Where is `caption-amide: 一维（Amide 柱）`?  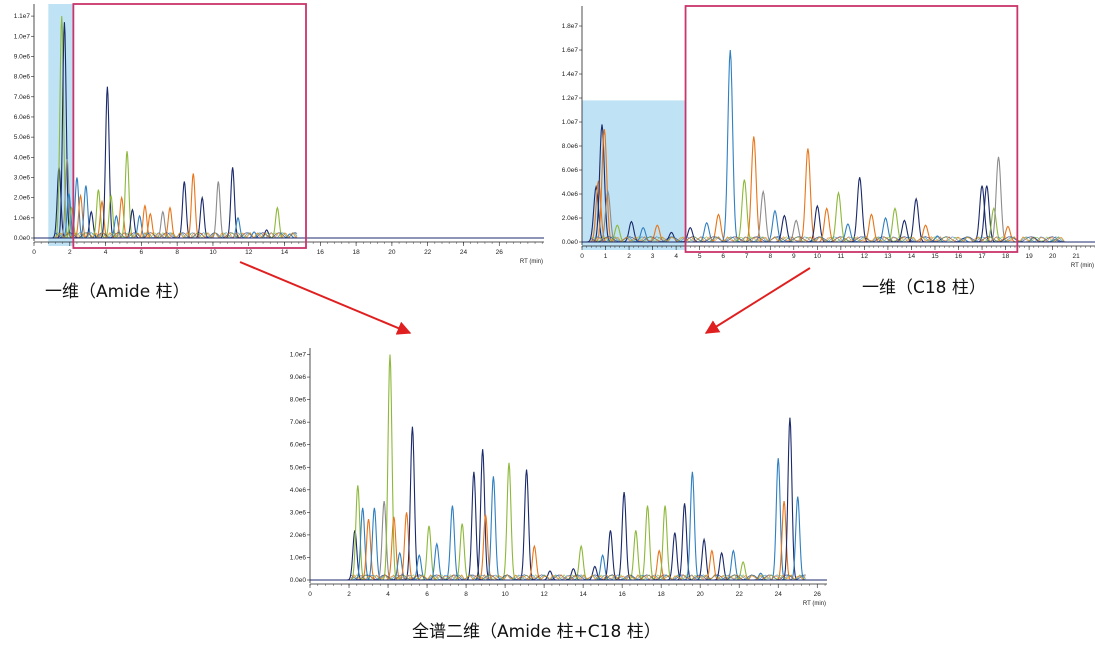 caption-amide: 一维（Amide 柱） is located at coordinates (117, 292).